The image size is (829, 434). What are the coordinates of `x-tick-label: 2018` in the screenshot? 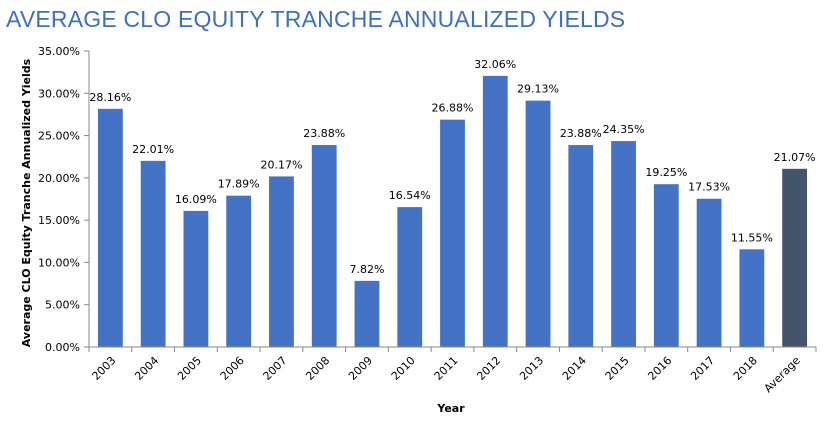 It's located at (745, 368).